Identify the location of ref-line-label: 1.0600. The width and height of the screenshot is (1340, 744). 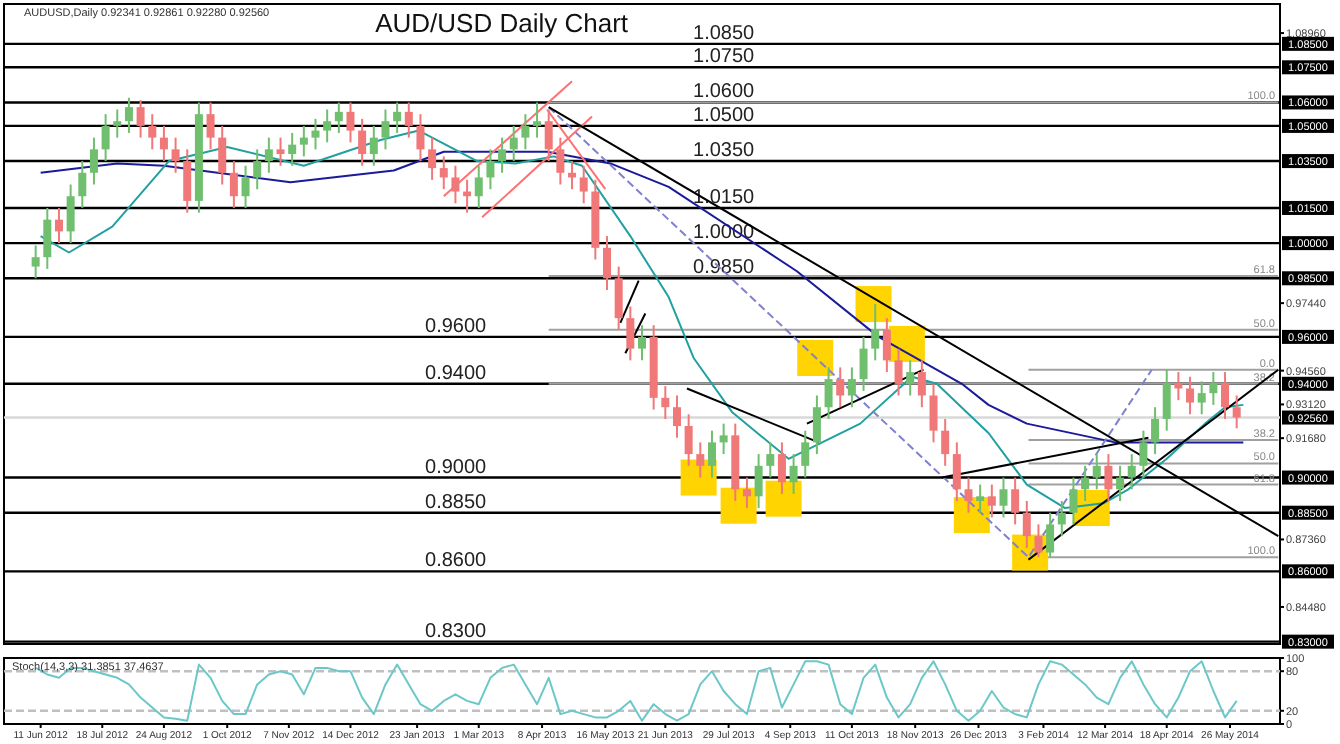
(724, 92).